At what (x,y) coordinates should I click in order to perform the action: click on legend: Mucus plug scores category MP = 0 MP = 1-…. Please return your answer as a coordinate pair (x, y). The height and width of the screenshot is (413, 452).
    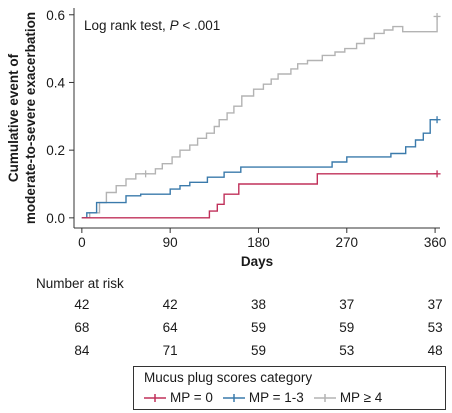
    Looking at the image, I should click on (289, 388).